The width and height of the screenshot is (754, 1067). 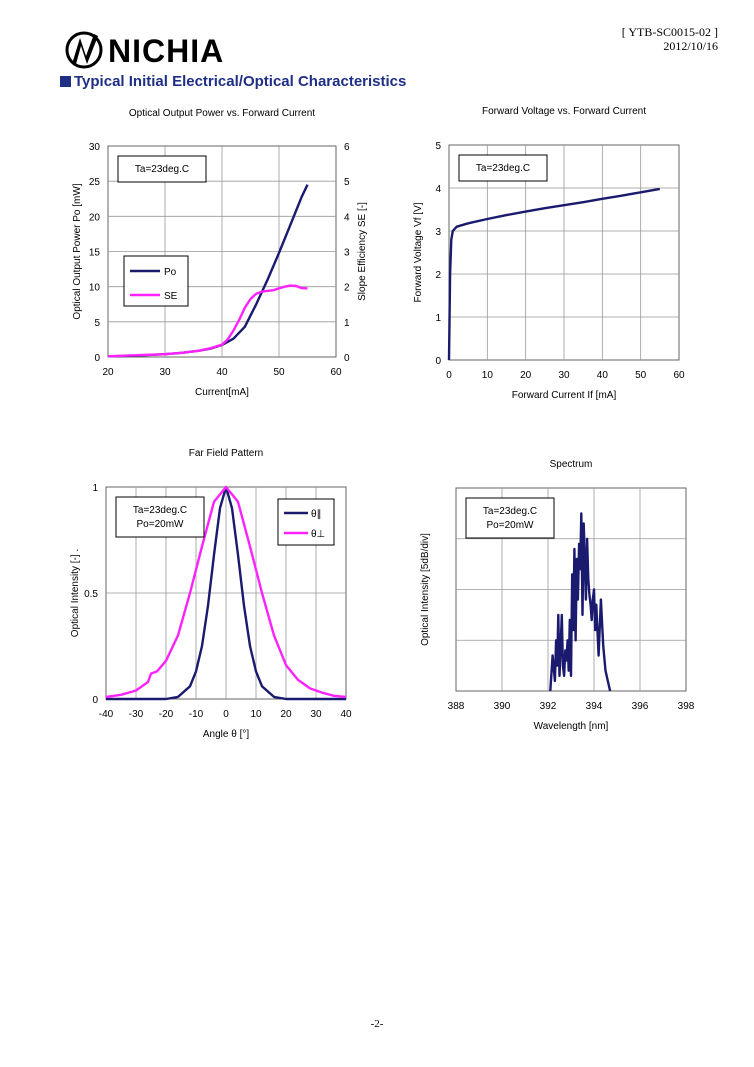 I want to click on legend-label: Po, so click(x=170, y=272).